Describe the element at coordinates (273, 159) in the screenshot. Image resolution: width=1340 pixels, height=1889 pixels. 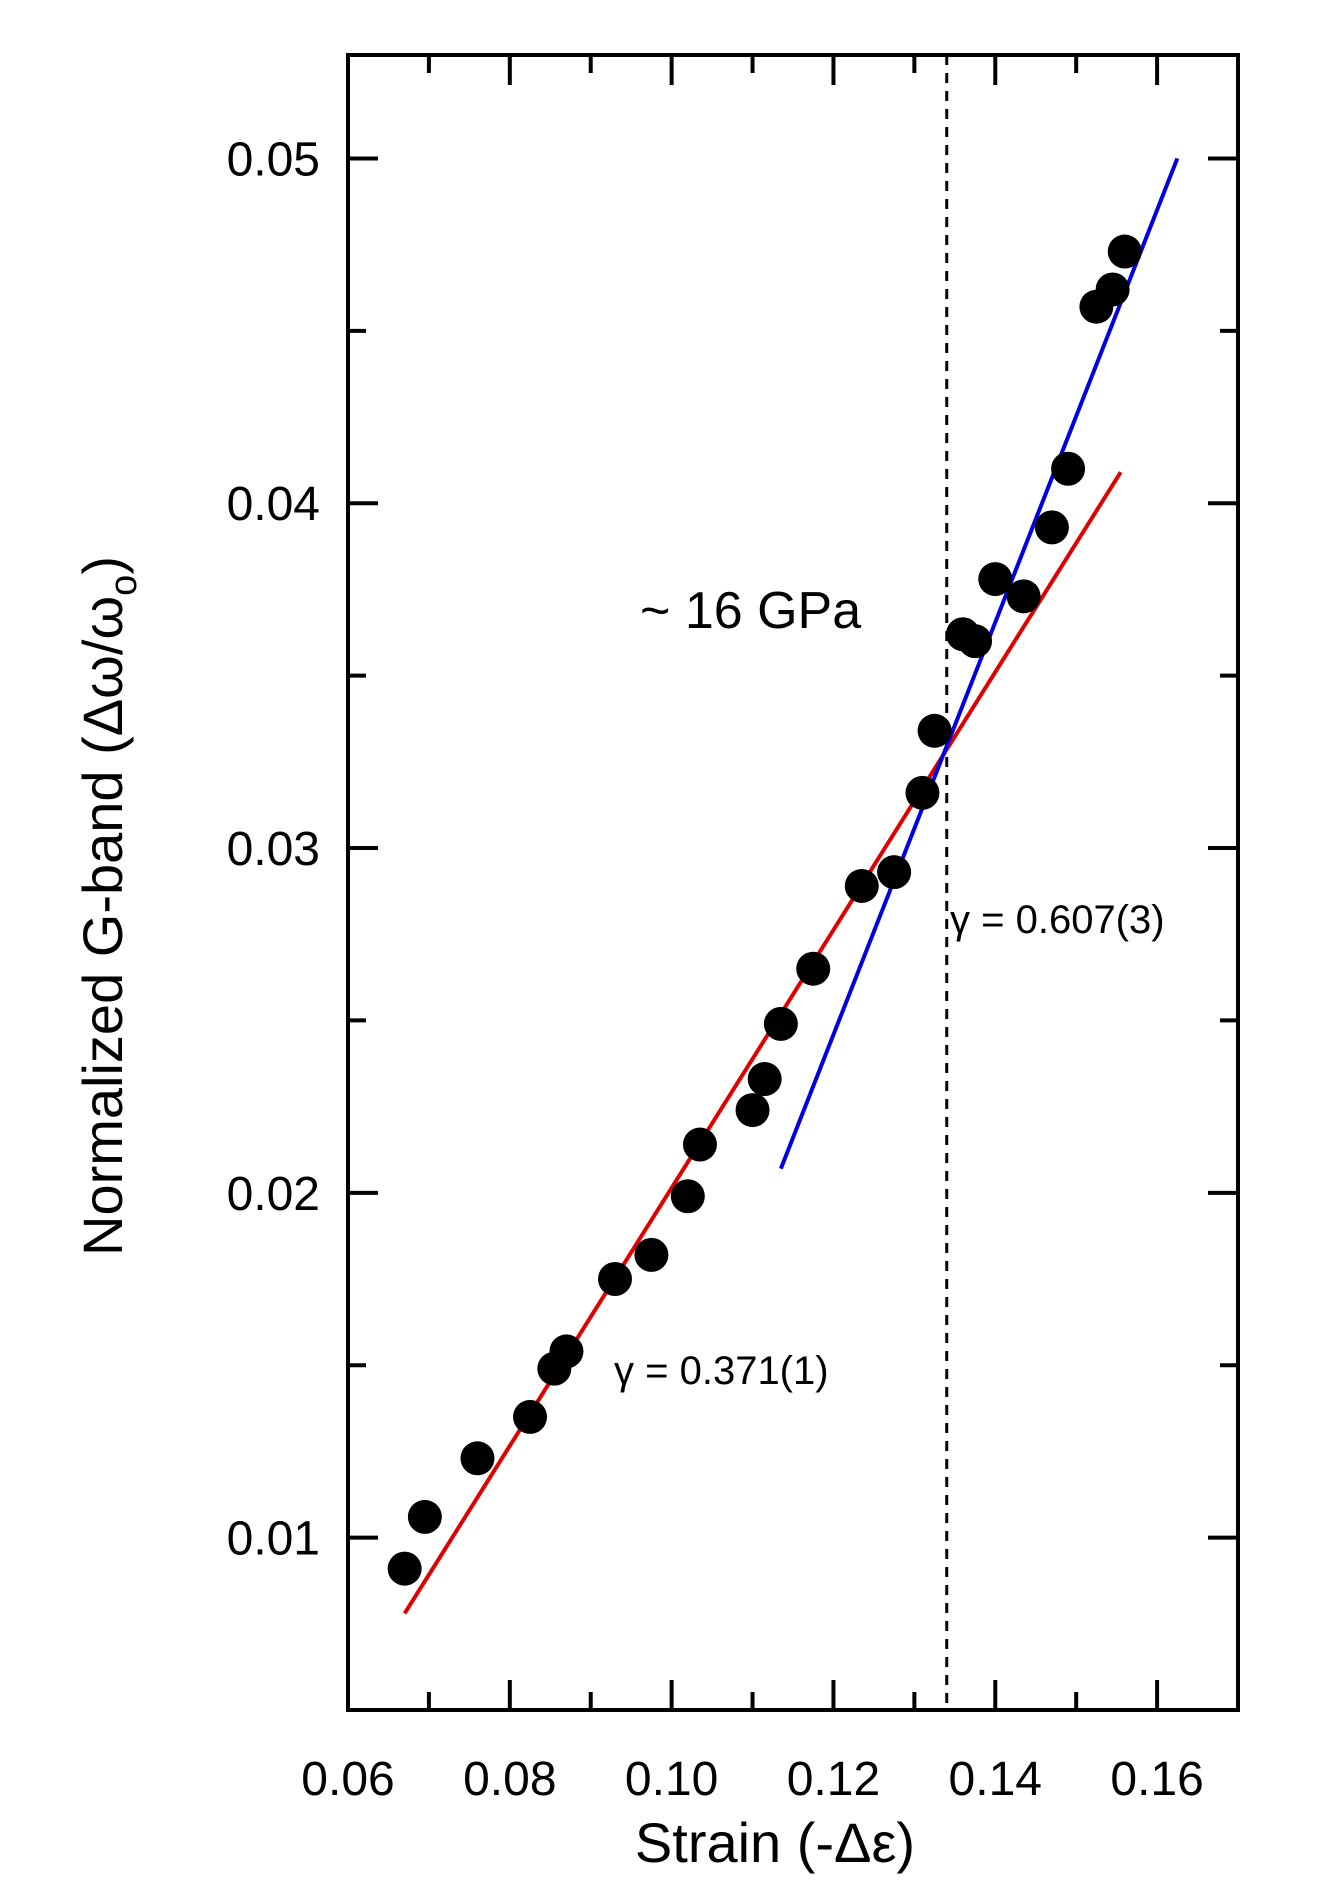
I see `y-tick-label: 0.05` at that location.